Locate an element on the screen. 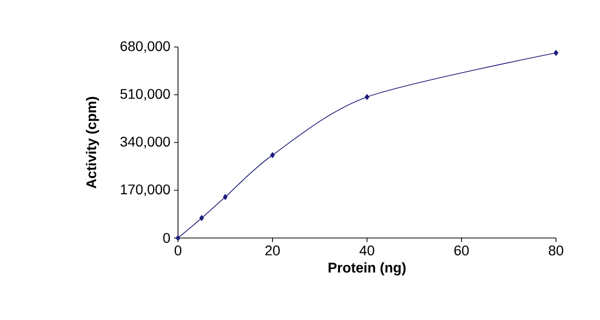 The height and width of the screenshot is (320, 600). y-tick-label: 680,000 is located at coordinates (145, 47).